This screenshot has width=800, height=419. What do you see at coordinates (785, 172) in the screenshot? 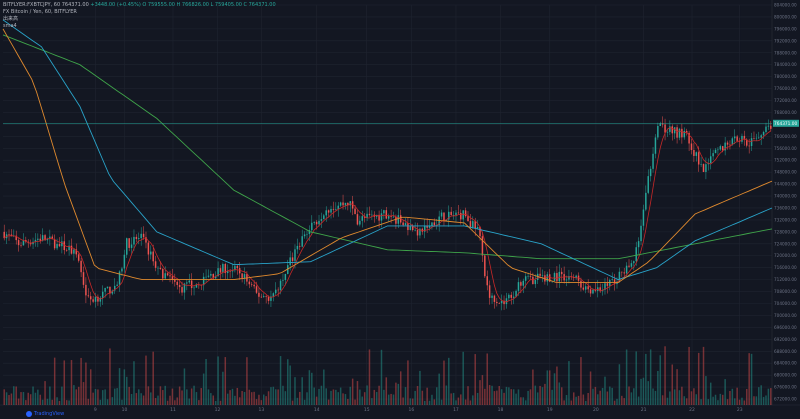
I see `y-tick-label: 748000.00` at bounding box center [785, 172].